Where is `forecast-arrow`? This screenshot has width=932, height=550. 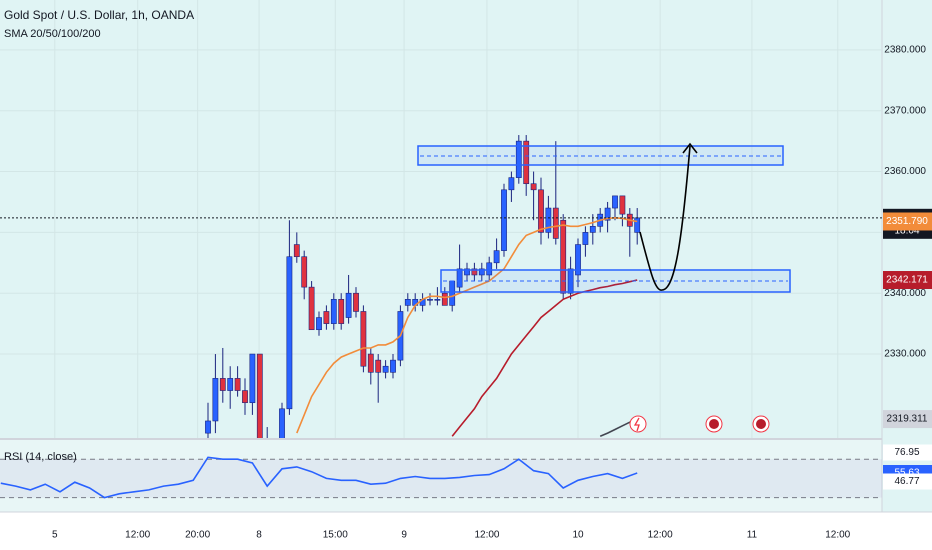
forecast-arrow is located at coordinates (665, 218).